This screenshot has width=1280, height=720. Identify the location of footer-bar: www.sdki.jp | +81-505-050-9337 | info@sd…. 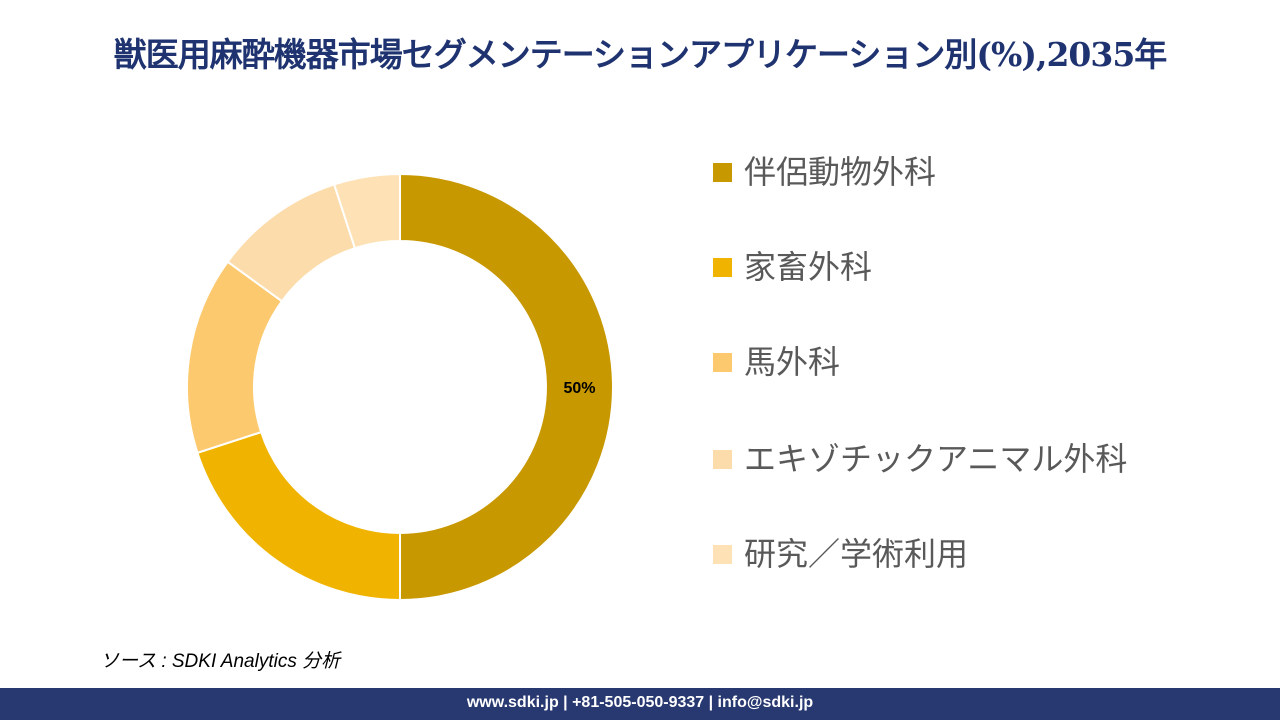
(640, 704).